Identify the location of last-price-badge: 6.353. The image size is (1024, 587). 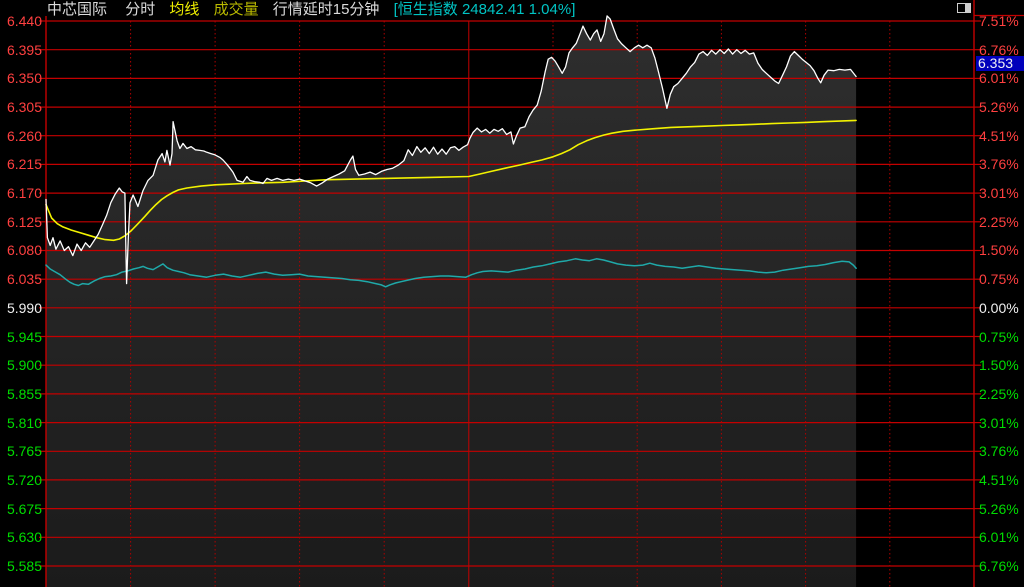
(1000, 63).